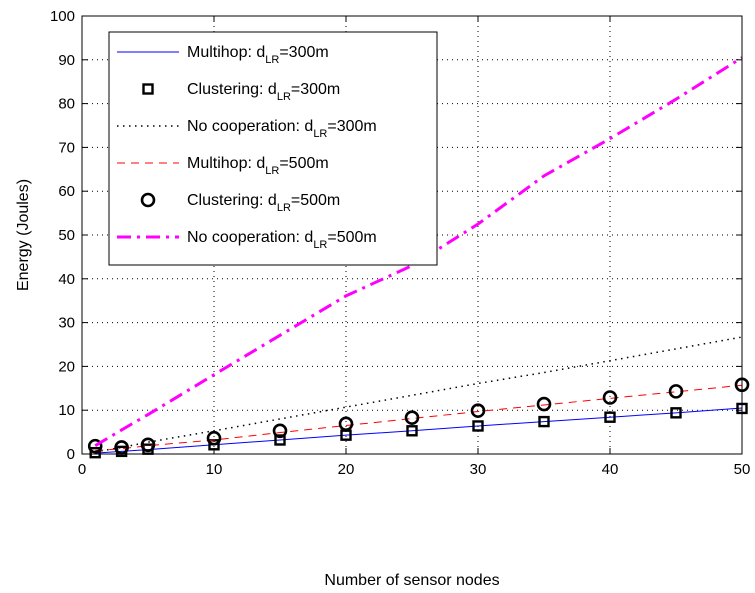  Describe the element at coordinates (71, 454) in the screenshot. I see `y-tick-label: 0` at that location.